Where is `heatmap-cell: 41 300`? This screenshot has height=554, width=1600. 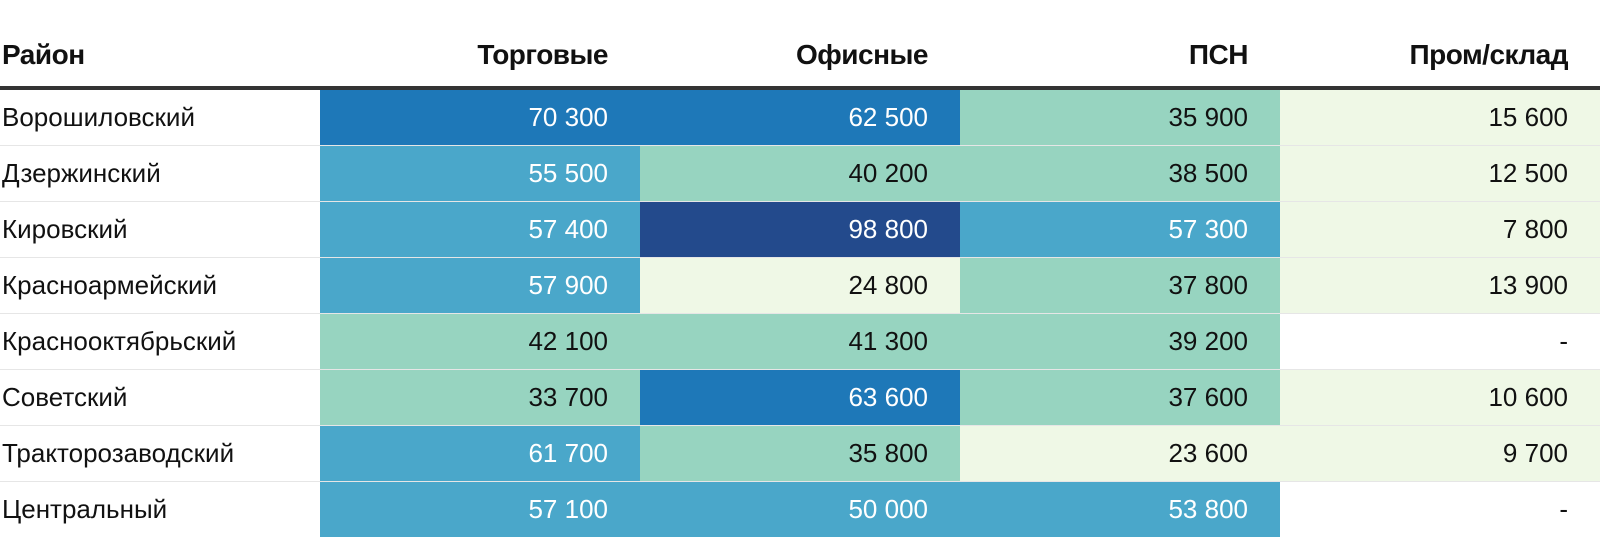 heatmap-cell: 41 300 is located at coordinates (800, 341).